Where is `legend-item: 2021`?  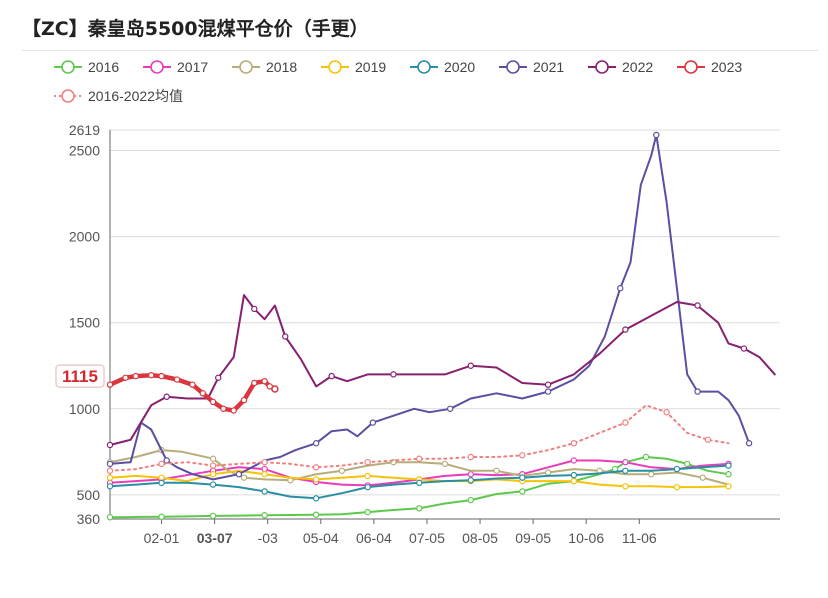 legend-item: 2021 is located at coordinates (531, 67).